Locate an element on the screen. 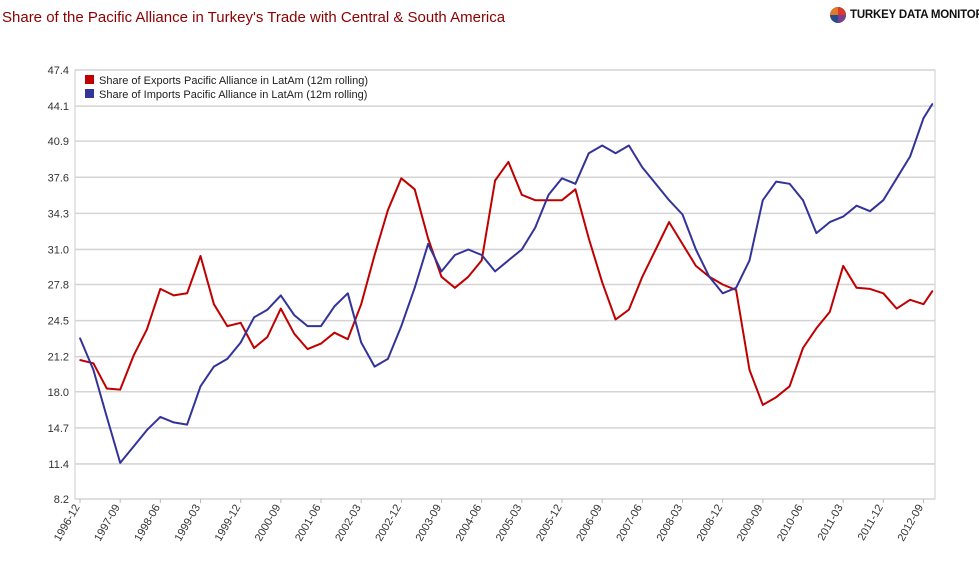 This screenshot has width=979, height=570. y-tick-label: 8.2 is located at coordinates (61, 500).